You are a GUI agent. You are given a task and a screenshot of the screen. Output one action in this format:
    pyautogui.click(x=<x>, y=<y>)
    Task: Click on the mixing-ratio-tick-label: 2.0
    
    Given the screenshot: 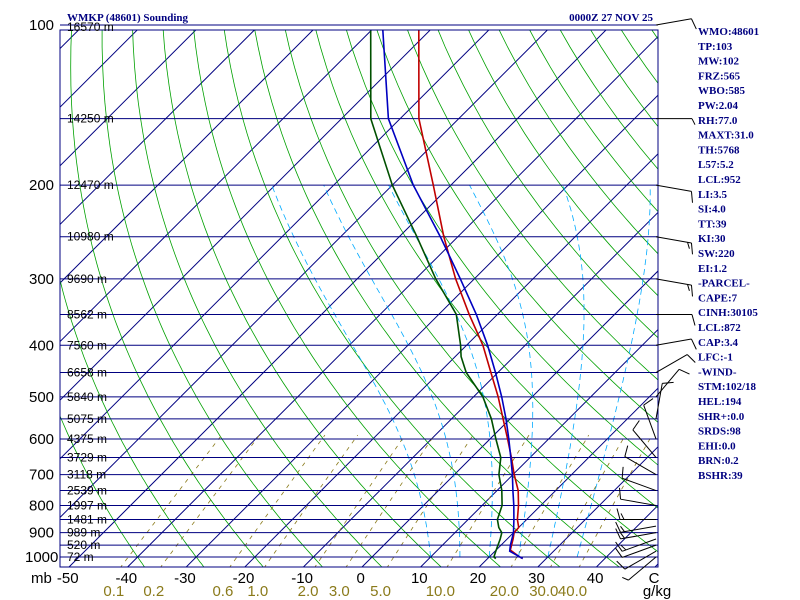 What is the action you would take?
    pyautogui.click(x=308, y=591)
    